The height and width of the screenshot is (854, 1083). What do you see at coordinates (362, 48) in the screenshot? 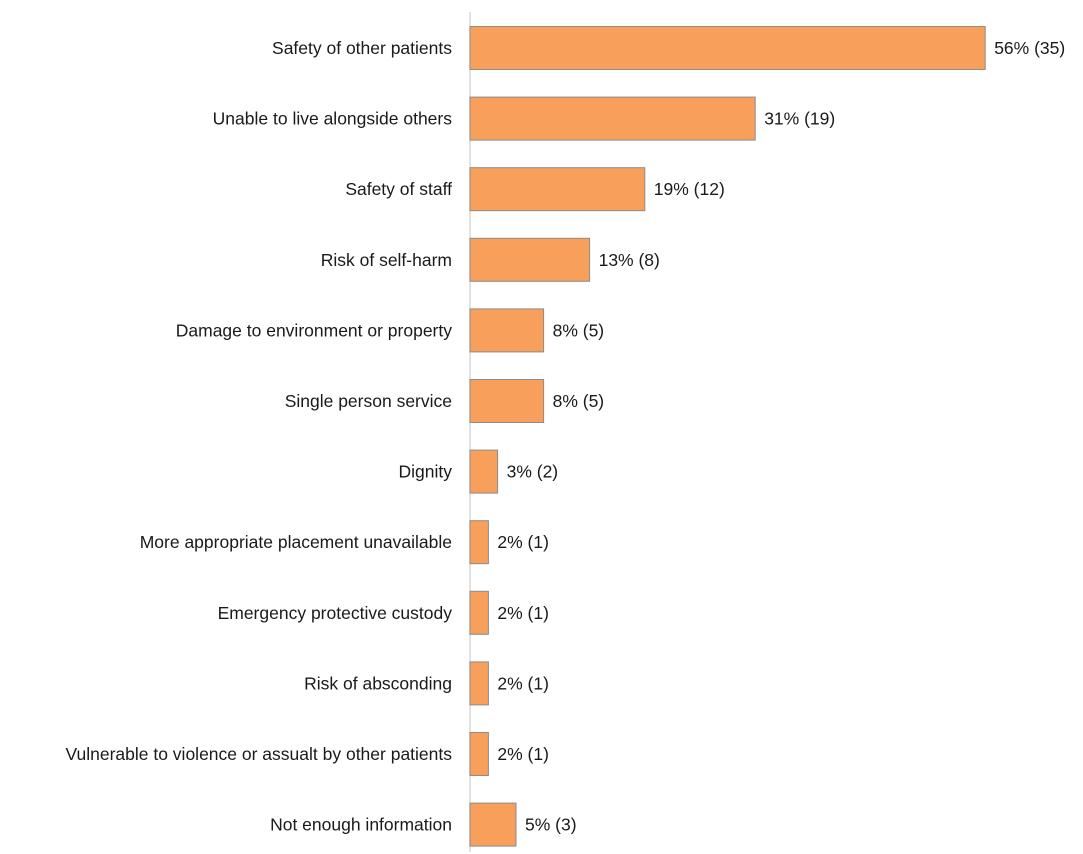
I see `category-label: Safety of other patients` at bounding box center [362, 48].